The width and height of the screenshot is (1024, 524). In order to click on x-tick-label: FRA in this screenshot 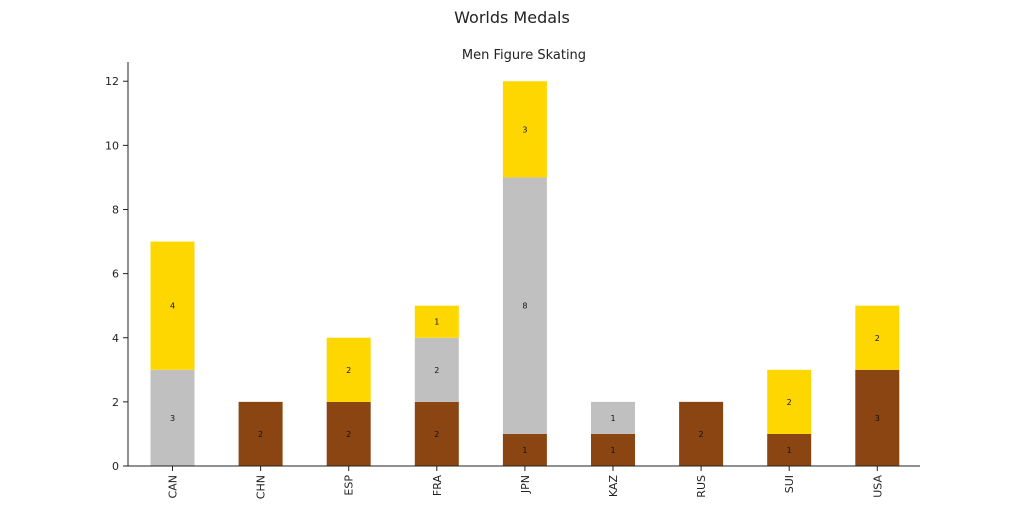, I will do `click(437, 486)`.